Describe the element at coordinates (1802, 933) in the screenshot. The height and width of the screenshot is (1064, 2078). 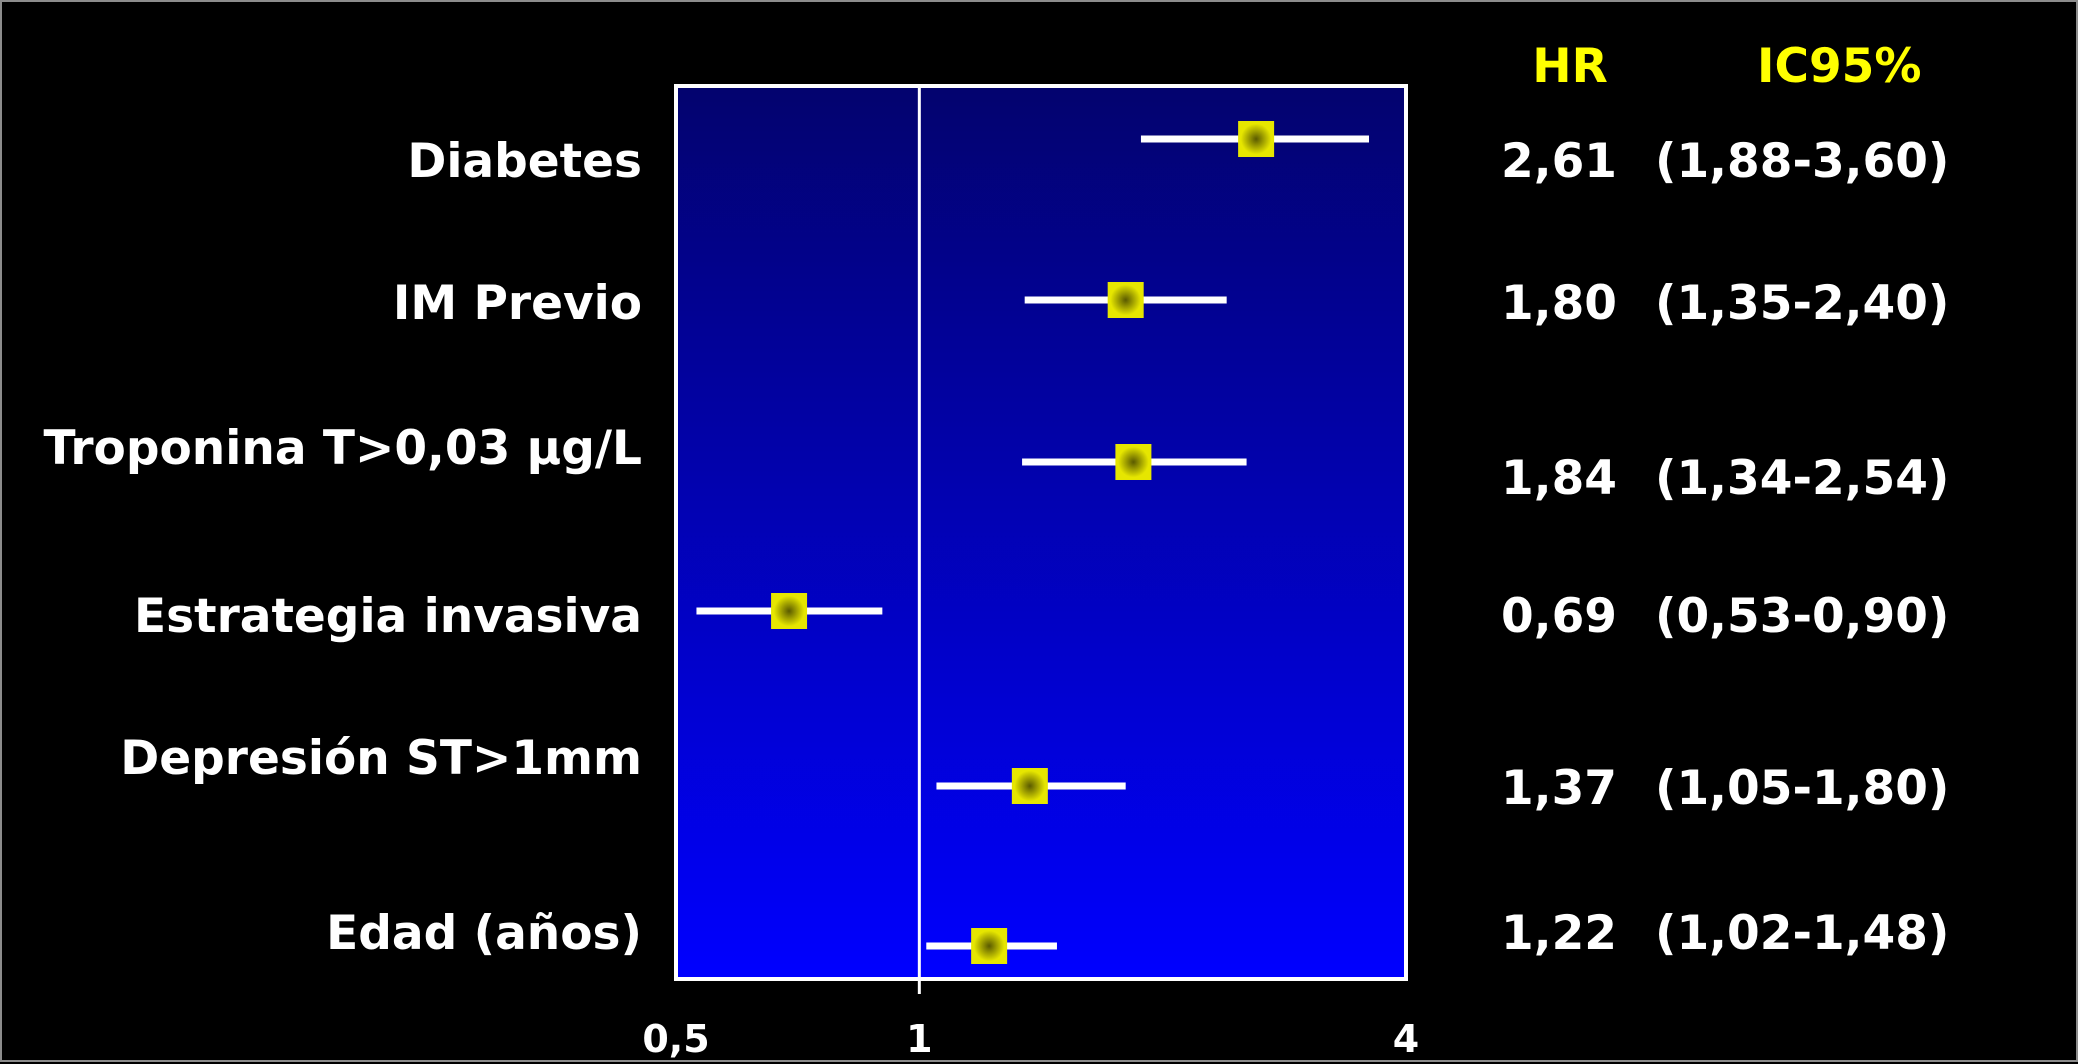
I see `ci-value: (1,02-1,48)` at that location.